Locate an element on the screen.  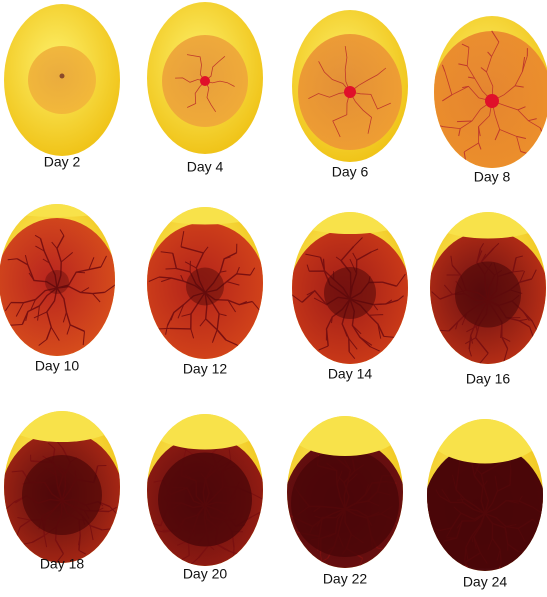
stage-label: Day 18 is located at coordinates (62, 564).